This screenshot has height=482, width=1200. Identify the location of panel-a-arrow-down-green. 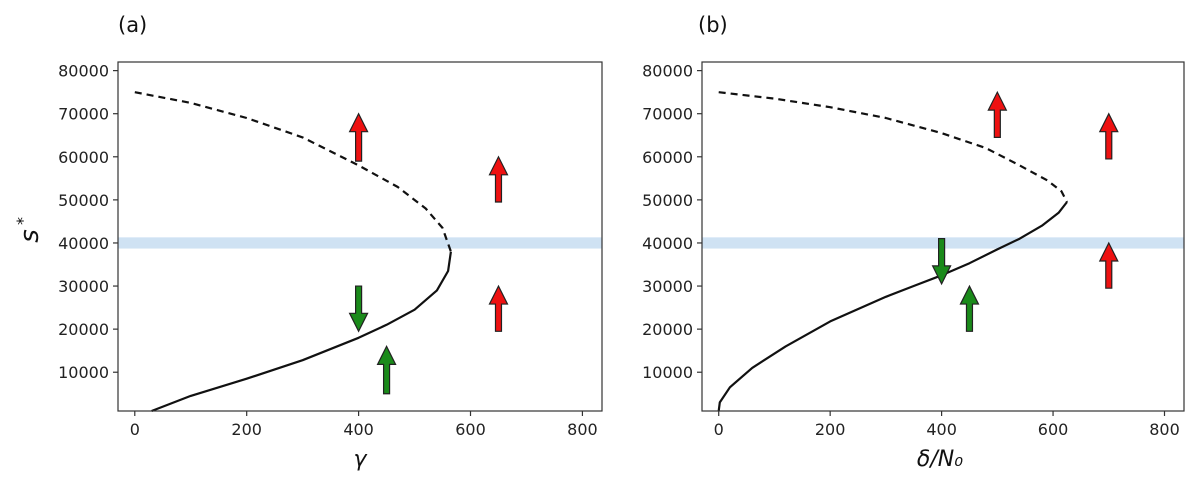
(358, 309).